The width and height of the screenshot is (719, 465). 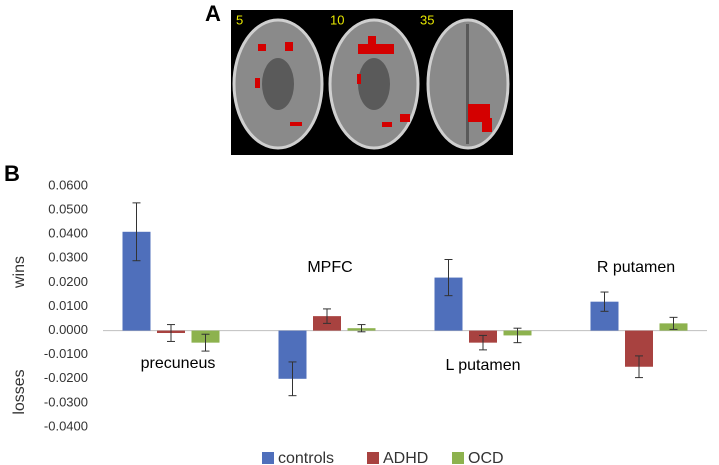 I want to click on y-tick-label: -0.0200, so click(x=66, y=377).